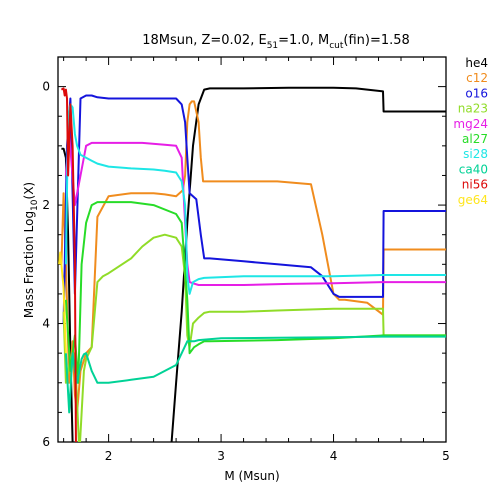 The image size is (500, 500). What do you see at coordinates (473, 169) in the screenshot?
I see `legend-entry-ca40: ca40` at bounding box center [473, 169].